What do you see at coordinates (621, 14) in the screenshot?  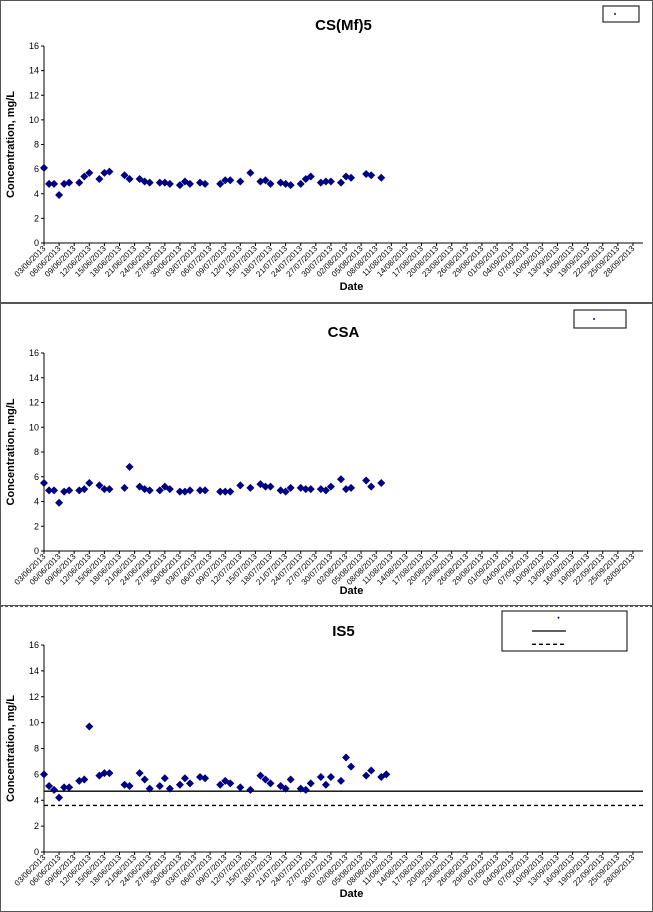 I see `legend-box` at bounding box center [621, 14].